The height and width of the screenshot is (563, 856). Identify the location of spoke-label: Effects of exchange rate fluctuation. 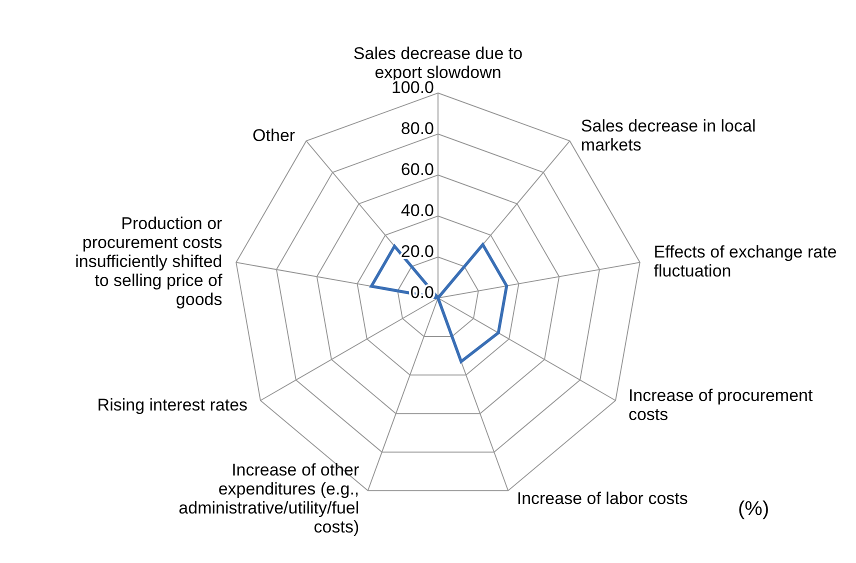
(745, 261).